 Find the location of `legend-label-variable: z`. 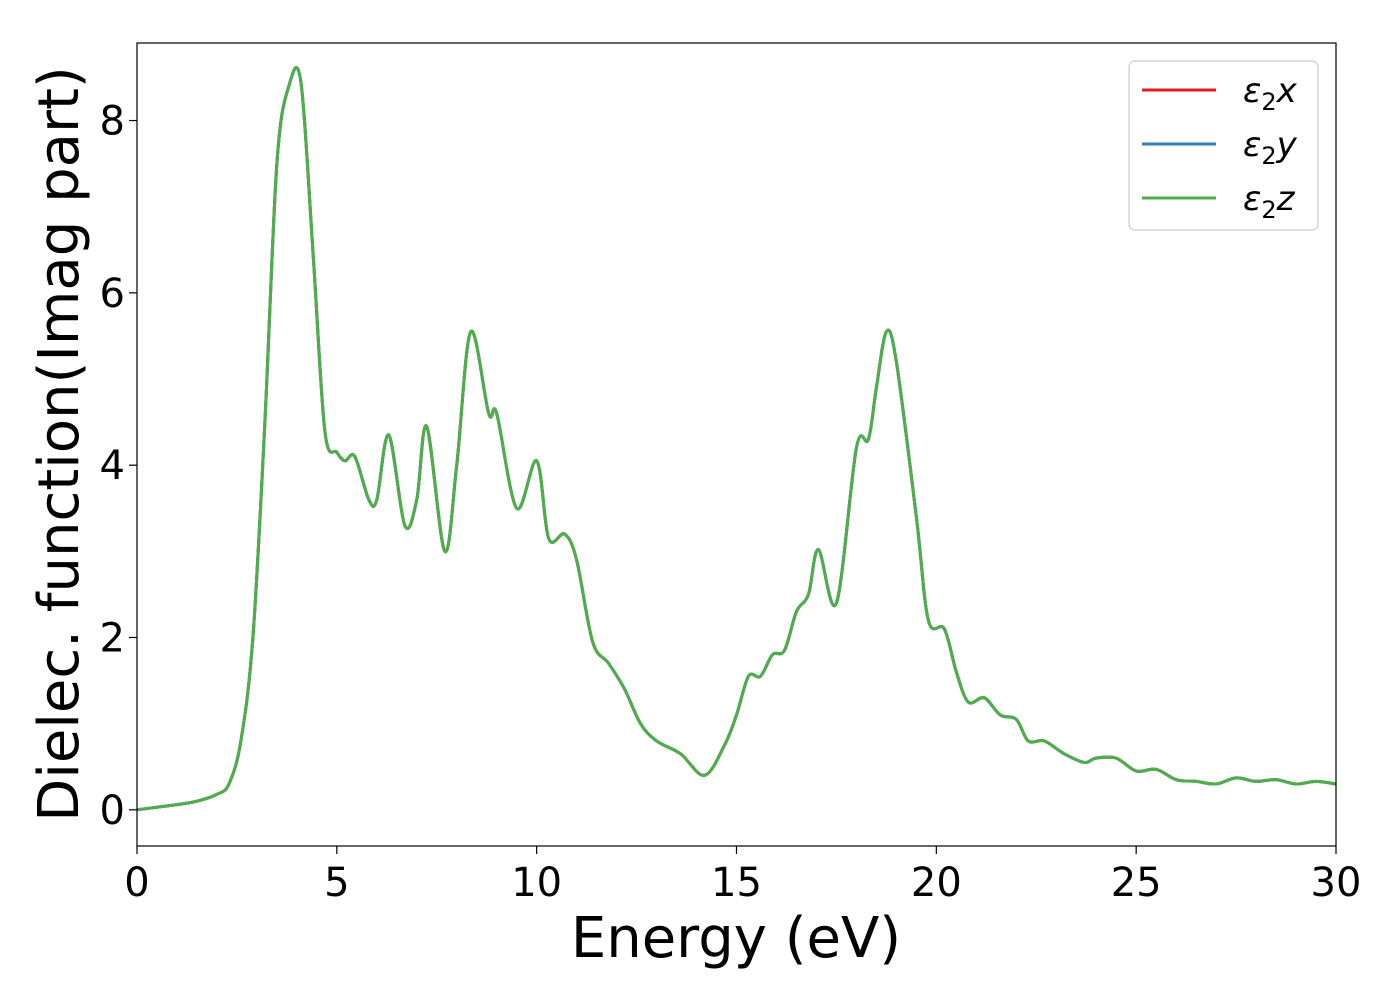

legend-label-variable: z is located at coordinates (1286, 199).